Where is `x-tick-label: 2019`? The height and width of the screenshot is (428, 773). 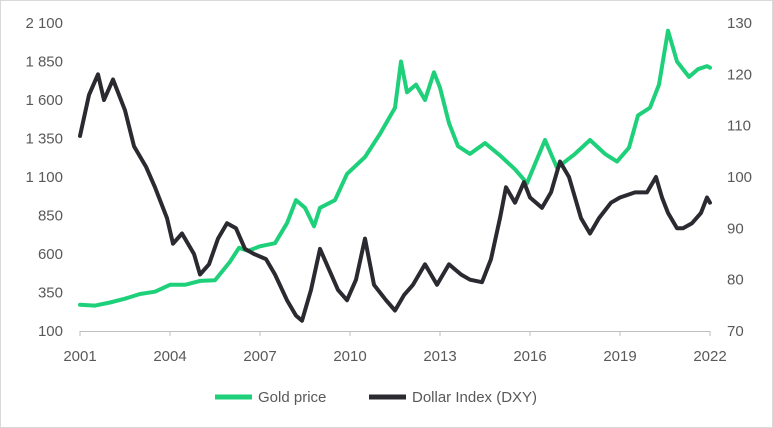
x-tick-label: 2019 is located at coordinates (619, 356).